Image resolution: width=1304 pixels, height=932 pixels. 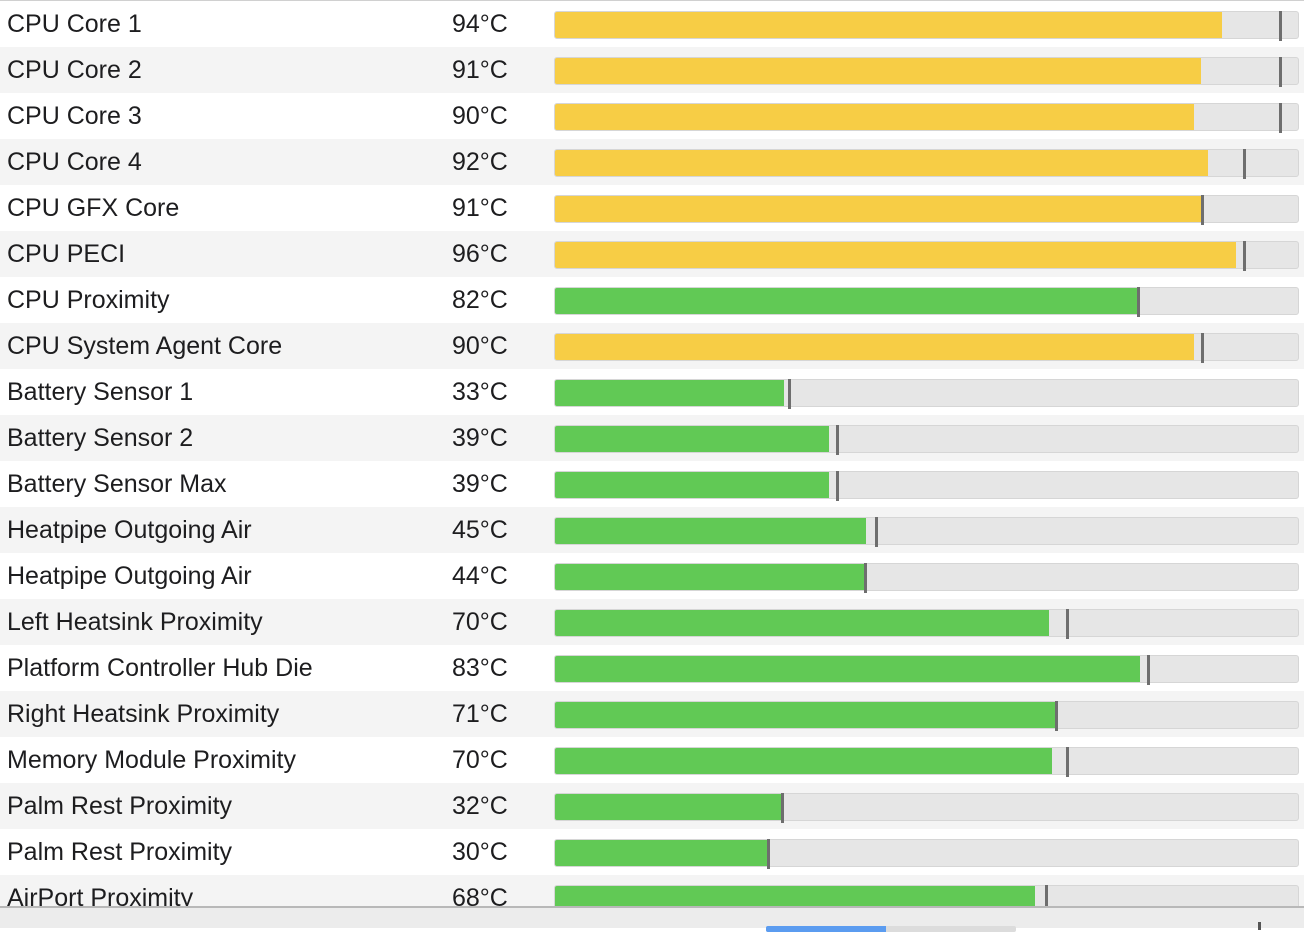 What do you see at coordinates (120, 806) in the screenshot?
I see `sensor-name: Palm Rest Proximity` at bounding box center [120, 806].